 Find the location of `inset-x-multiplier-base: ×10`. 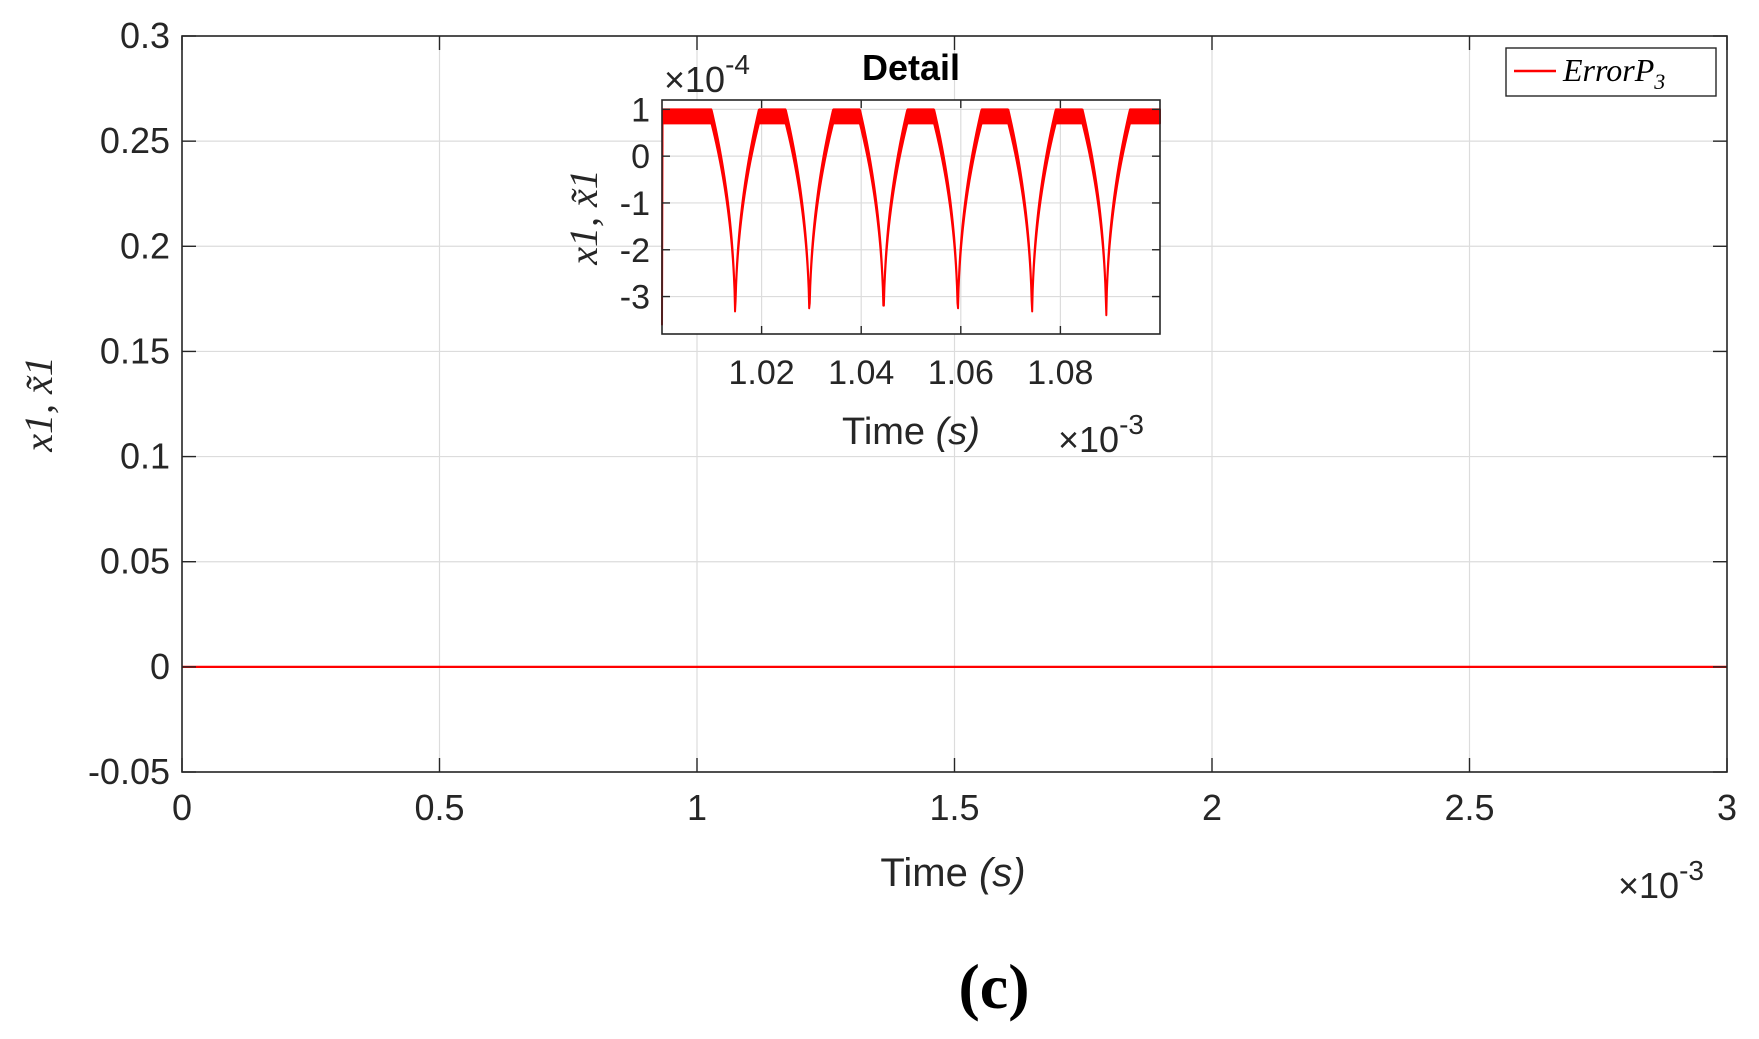

inset-x-multiplier-base: ×10 is located at coordinates (1088, 439).